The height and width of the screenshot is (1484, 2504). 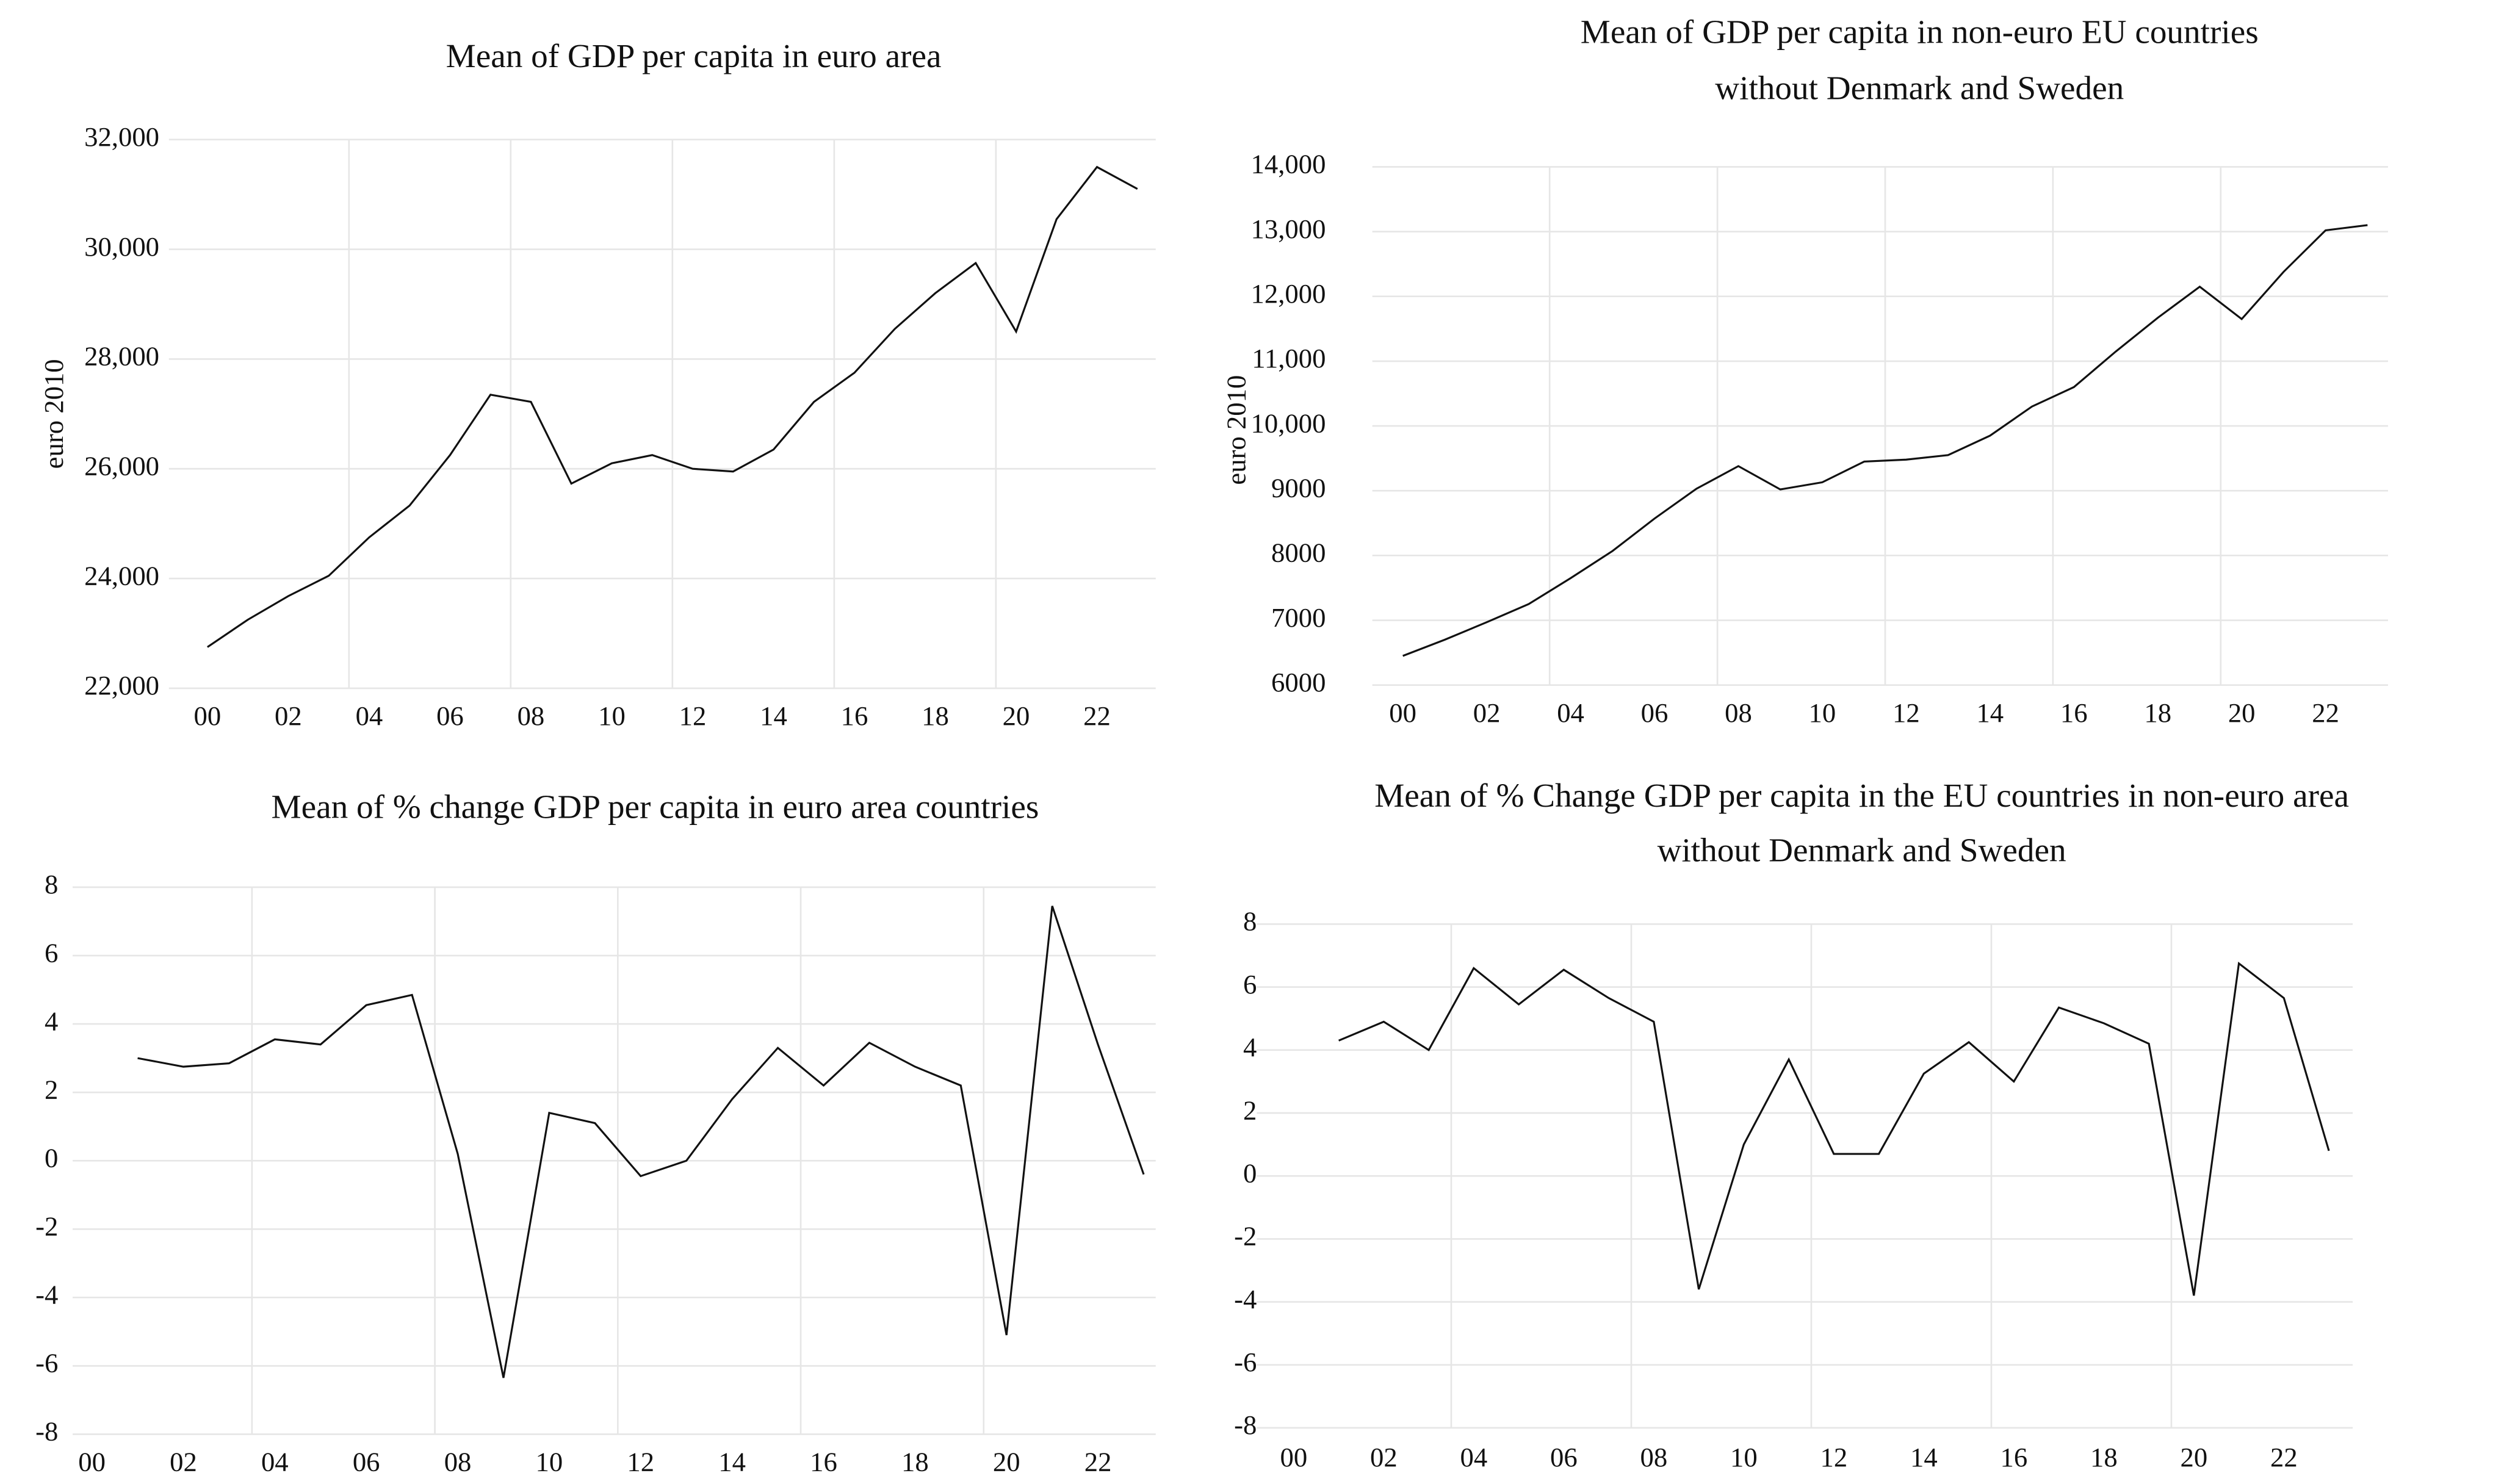 I want to click on y-tick-label: 28,000, so click(x=121, y=356).